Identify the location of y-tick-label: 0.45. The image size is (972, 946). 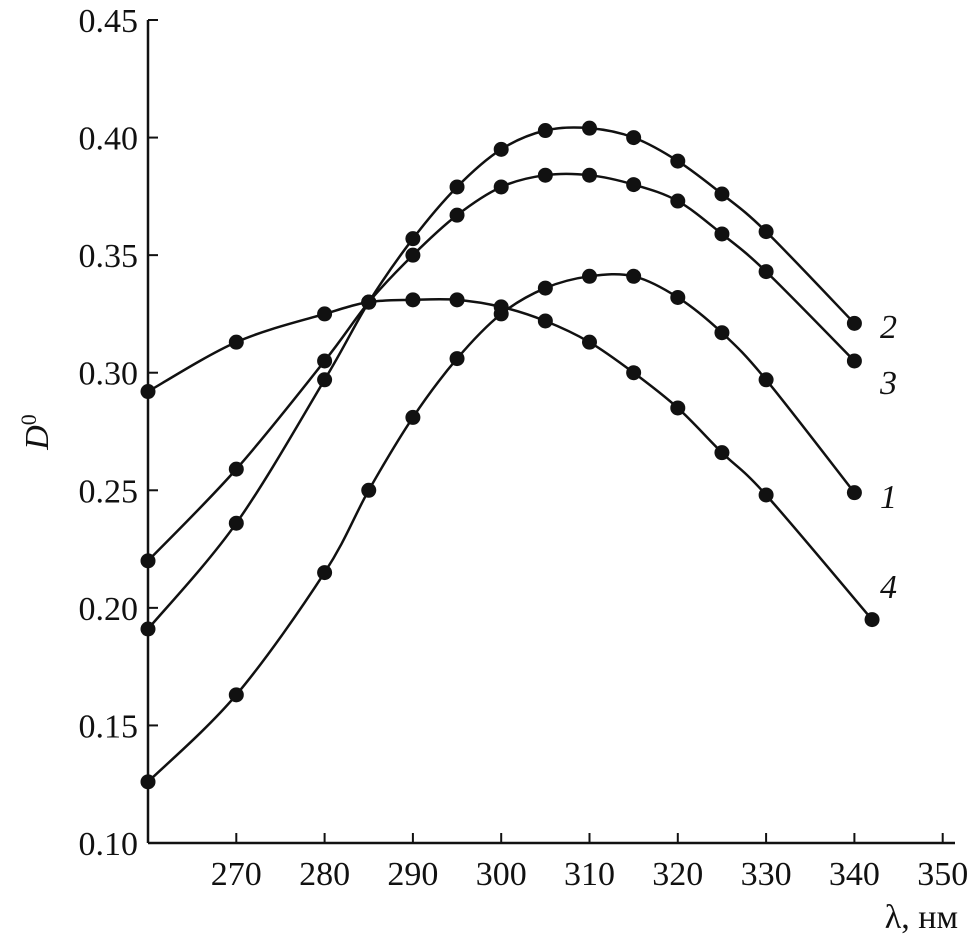
(109, 21).